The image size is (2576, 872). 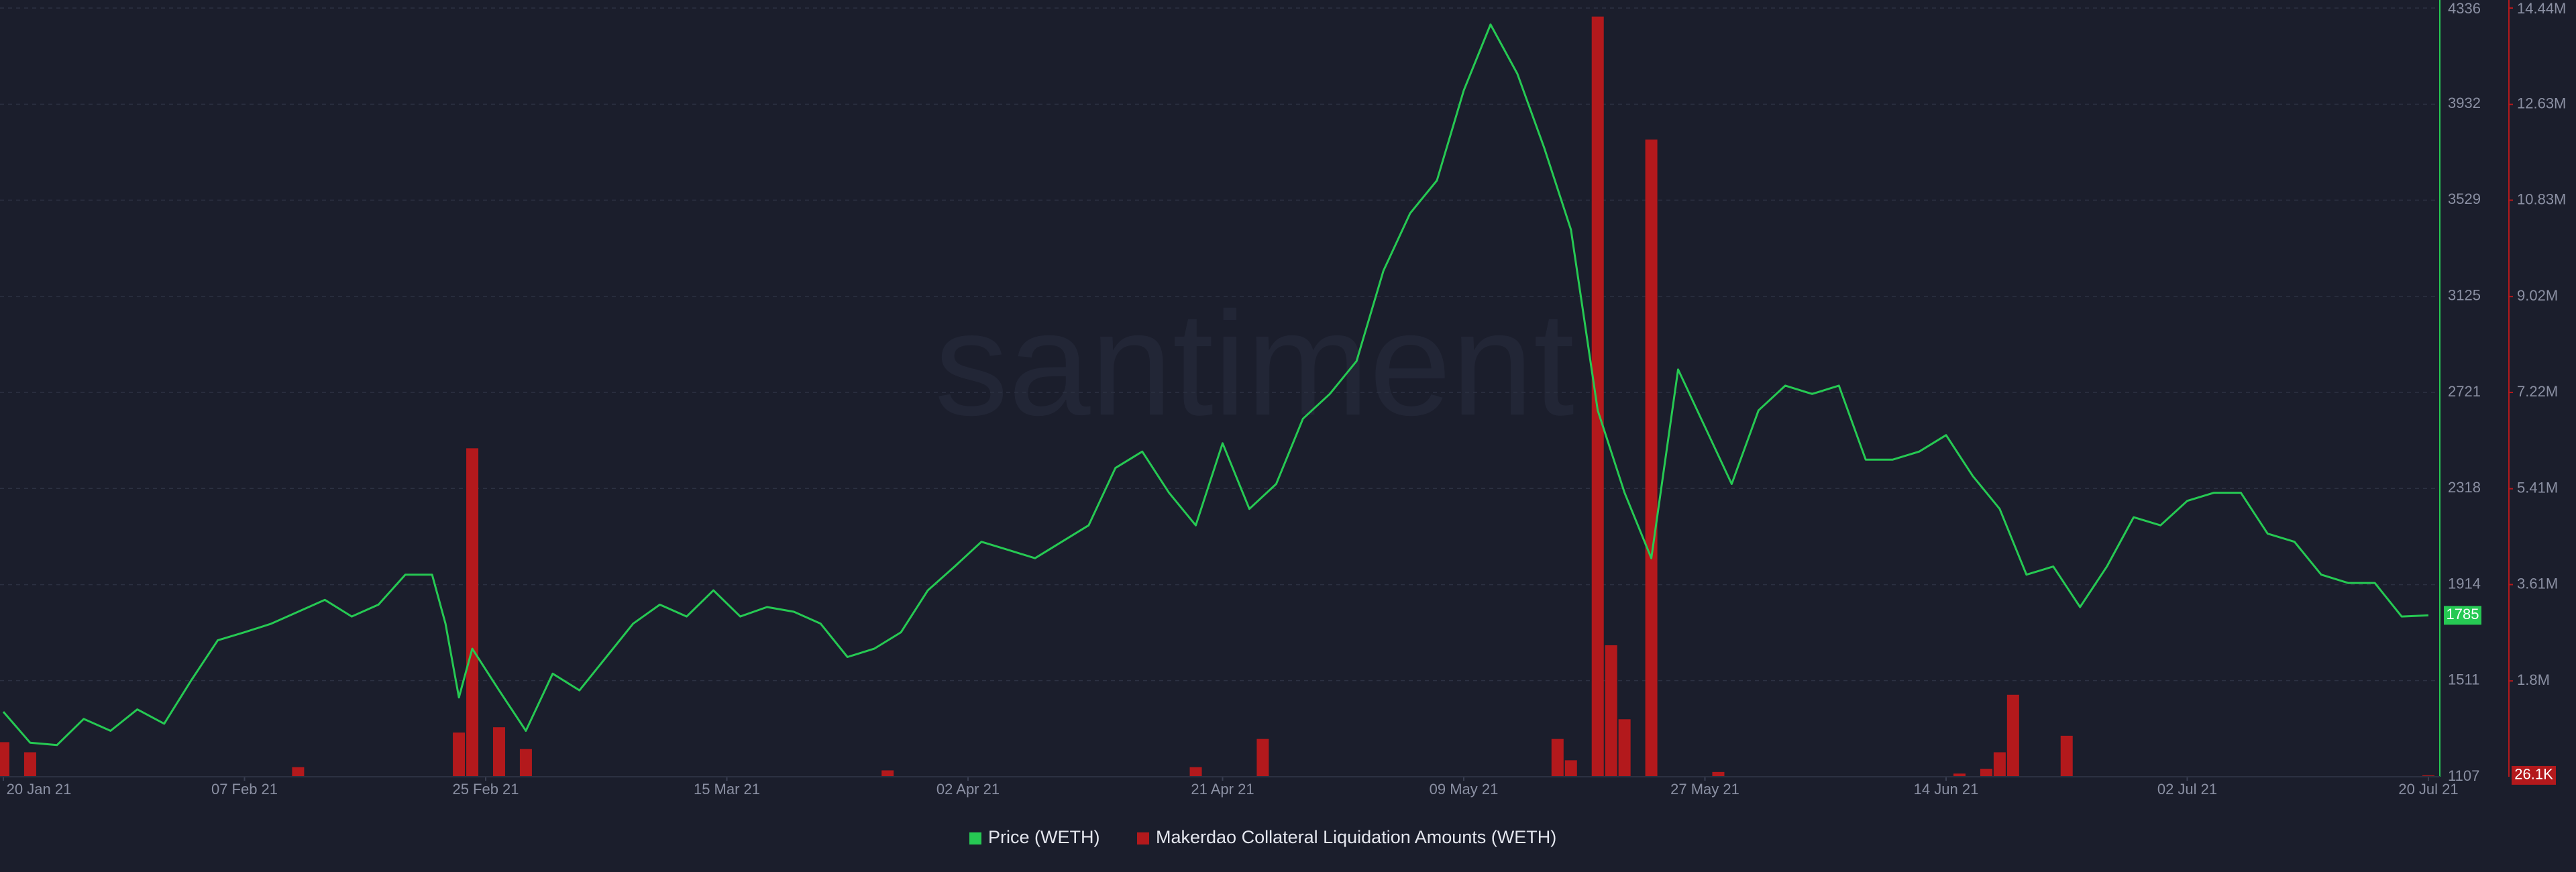 I want to click on price-badge, so click(x=2462, y=616).